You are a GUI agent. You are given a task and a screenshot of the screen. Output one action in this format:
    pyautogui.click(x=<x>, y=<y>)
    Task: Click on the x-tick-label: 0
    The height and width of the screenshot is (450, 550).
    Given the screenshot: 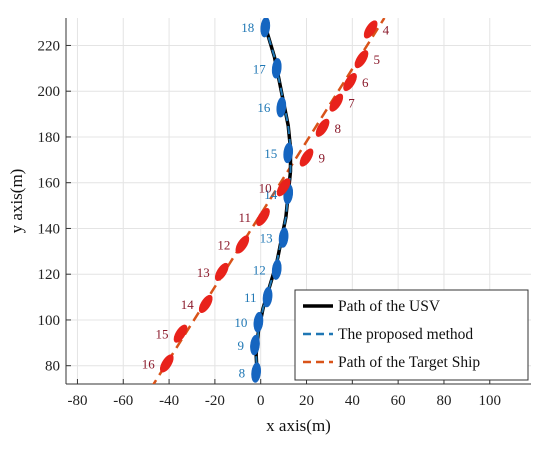 What is the action you would take?
    pyautogui.click(x=261, y=401)
    